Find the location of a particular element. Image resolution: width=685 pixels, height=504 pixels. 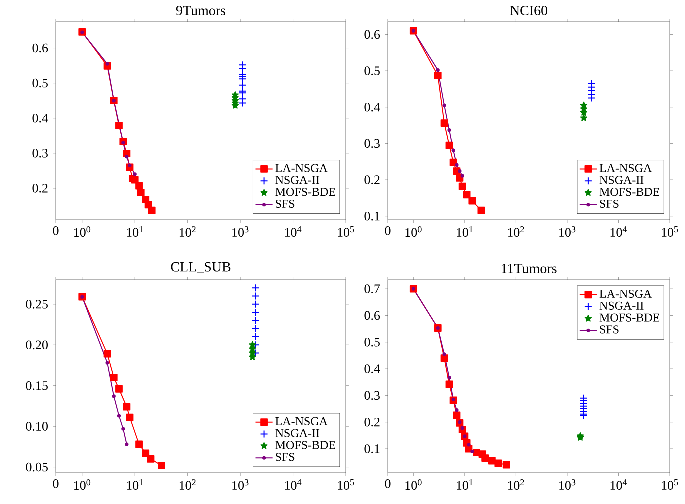

y-tick-label: 0.20 is located at coordinates (37, 345).